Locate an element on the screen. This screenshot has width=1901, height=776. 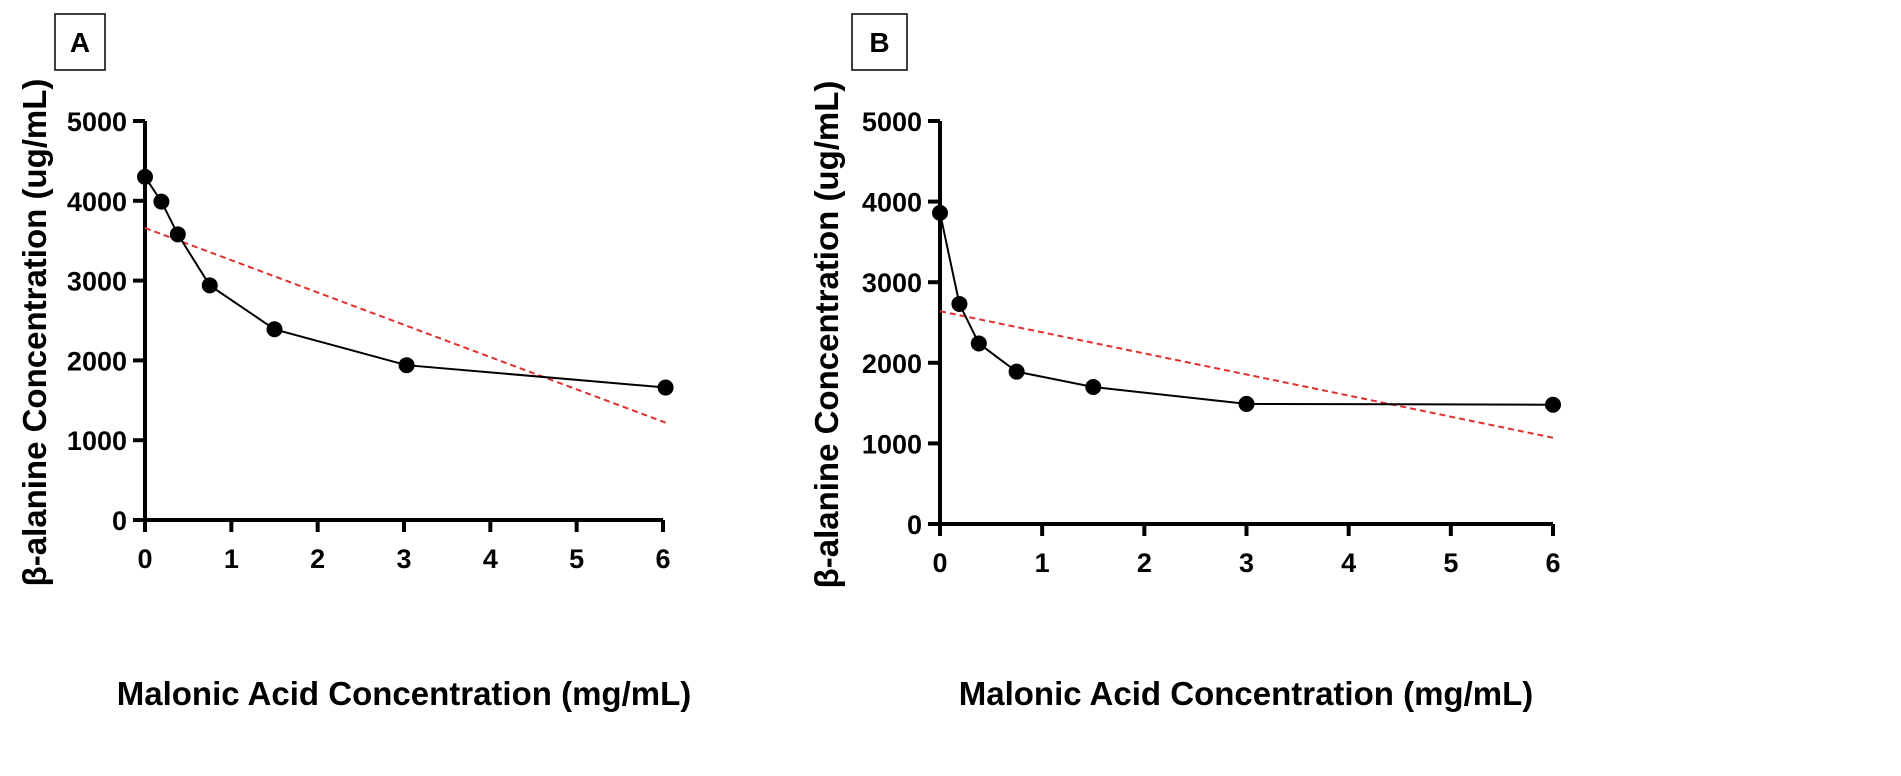
panel-label: B is located at coordinates (879, 42).